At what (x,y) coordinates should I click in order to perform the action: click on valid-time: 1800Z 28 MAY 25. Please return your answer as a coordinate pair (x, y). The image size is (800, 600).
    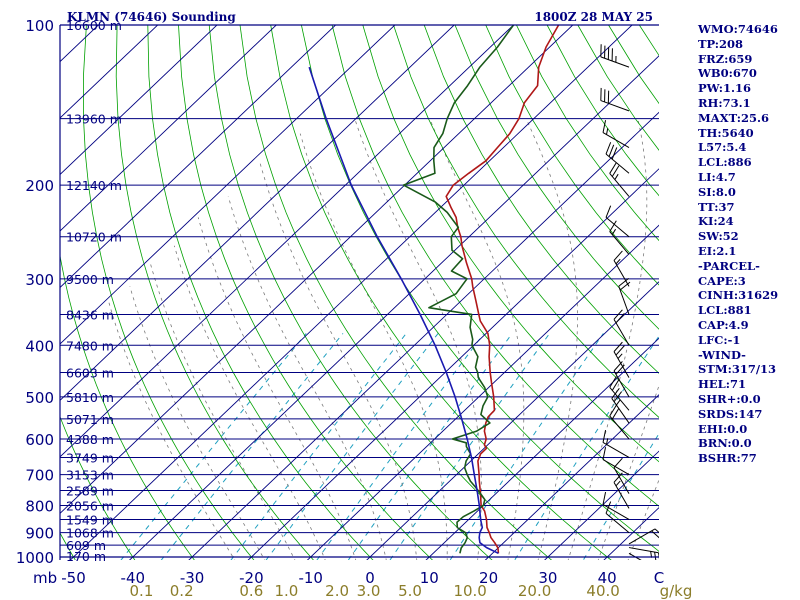
    Looking at the image, I should click on (593, 17).